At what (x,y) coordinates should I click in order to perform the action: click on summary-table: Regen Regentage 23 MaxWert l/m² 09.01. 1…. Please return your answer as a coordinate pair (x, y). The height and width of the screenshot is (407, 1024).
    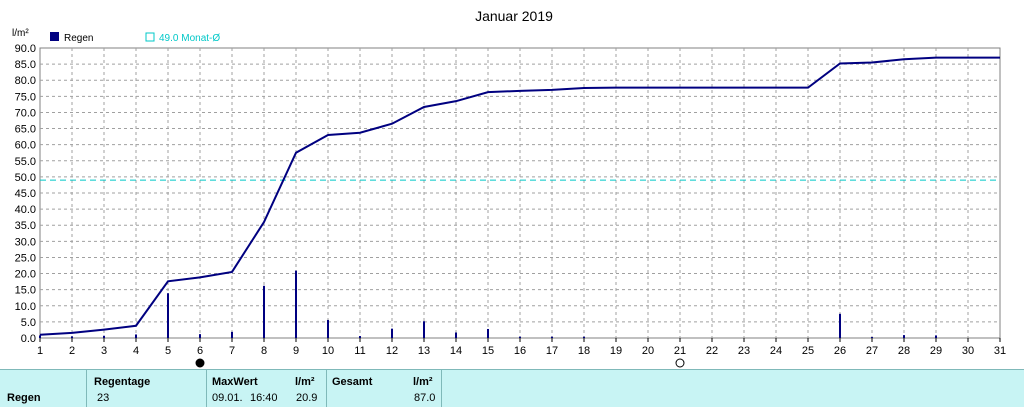
    Looking at the image, I should click on (512, 388).